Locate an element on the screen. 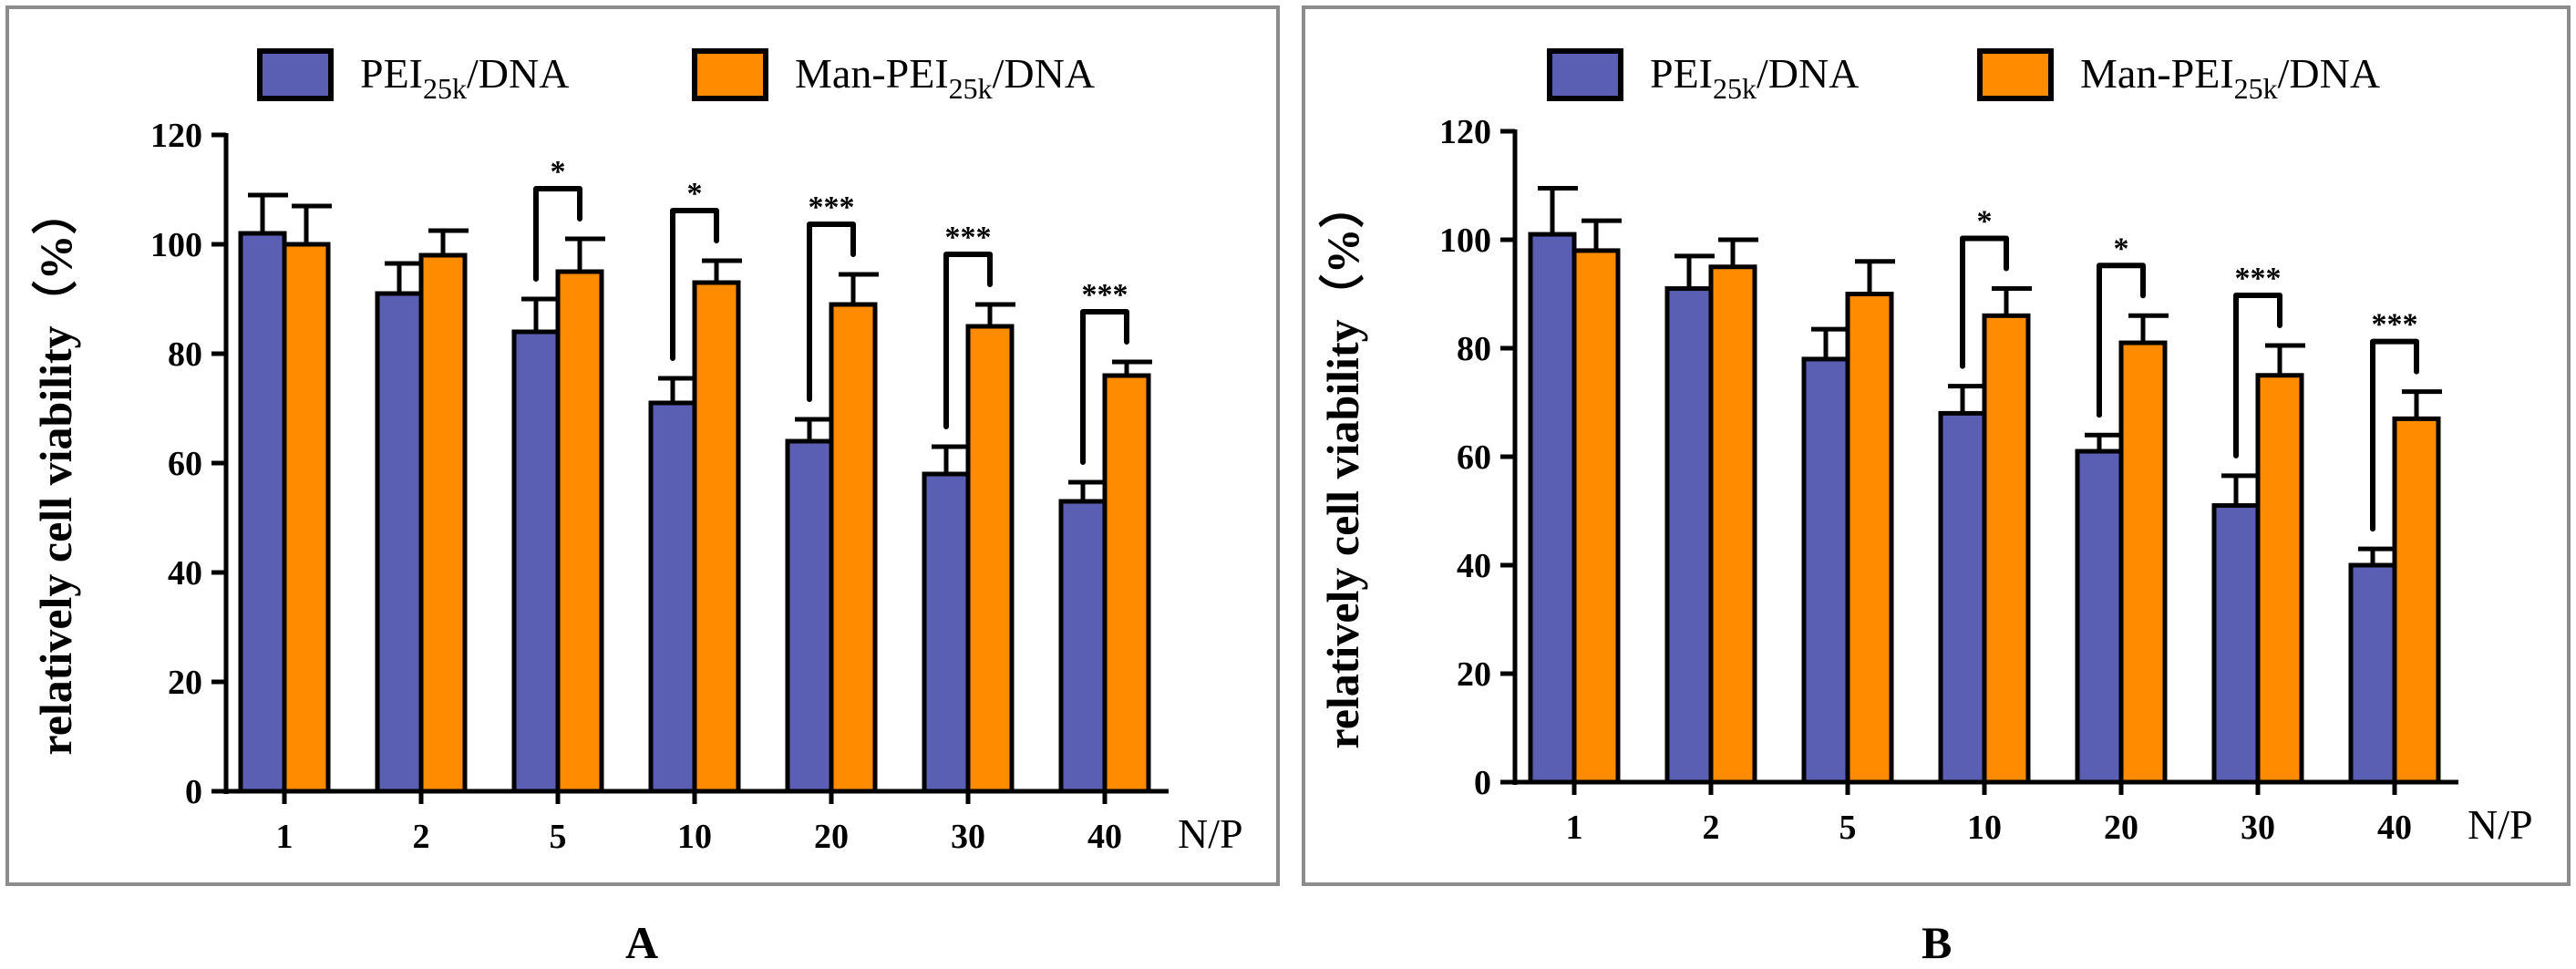 Image resolution: width=2576 pixels, height=969 pixels. panel-a-x-tick-label: 2 is located at coordinates (421, 837).